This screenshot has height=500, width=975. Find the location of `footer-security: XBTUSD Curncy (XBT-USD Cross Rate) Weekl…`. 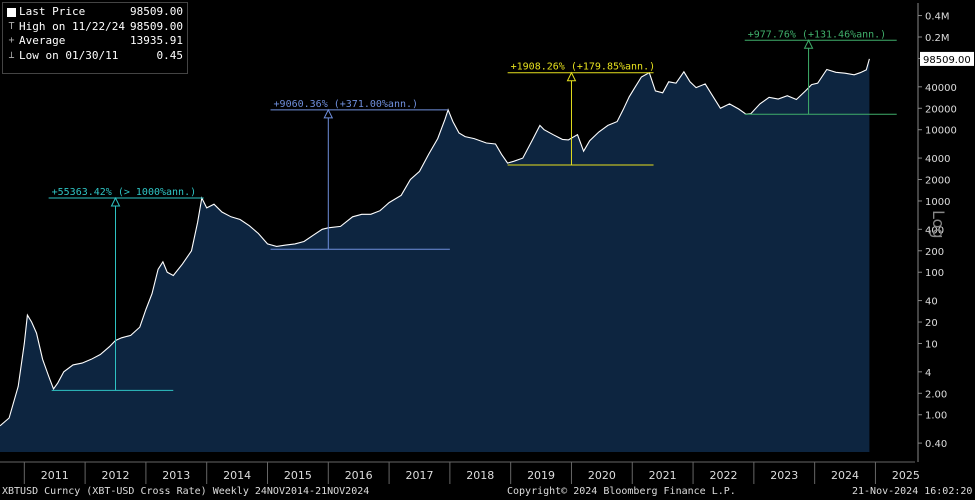

footer-security: XBTUSD Curncy (XBT-USD Cross Rate) Weekl… is located at coordinates (186, 491).